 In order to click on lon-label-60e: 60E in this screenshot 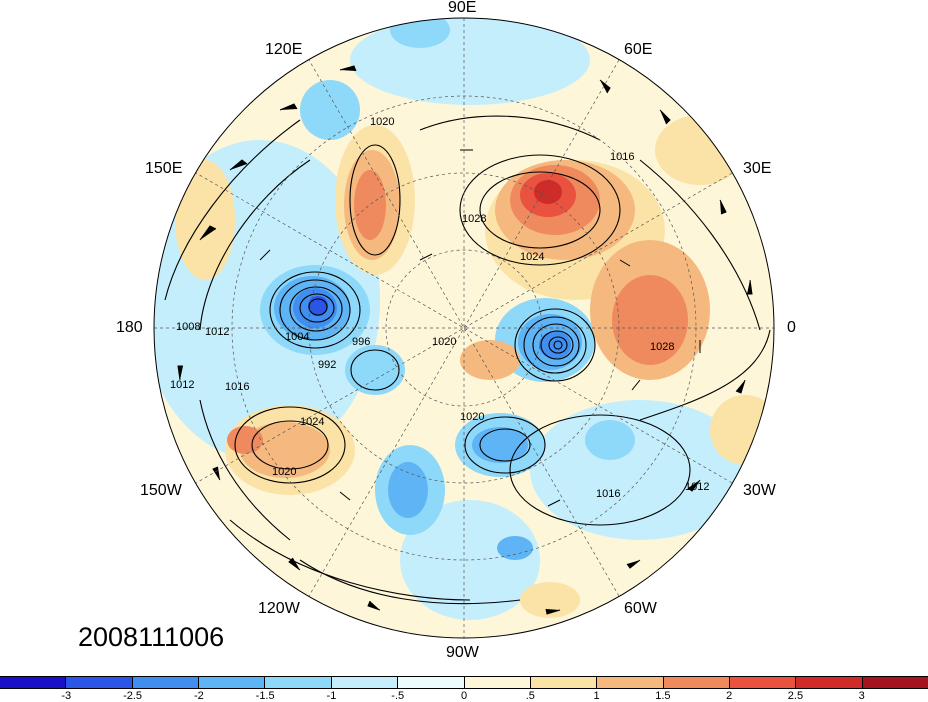, I will do `click(638, 49)`.